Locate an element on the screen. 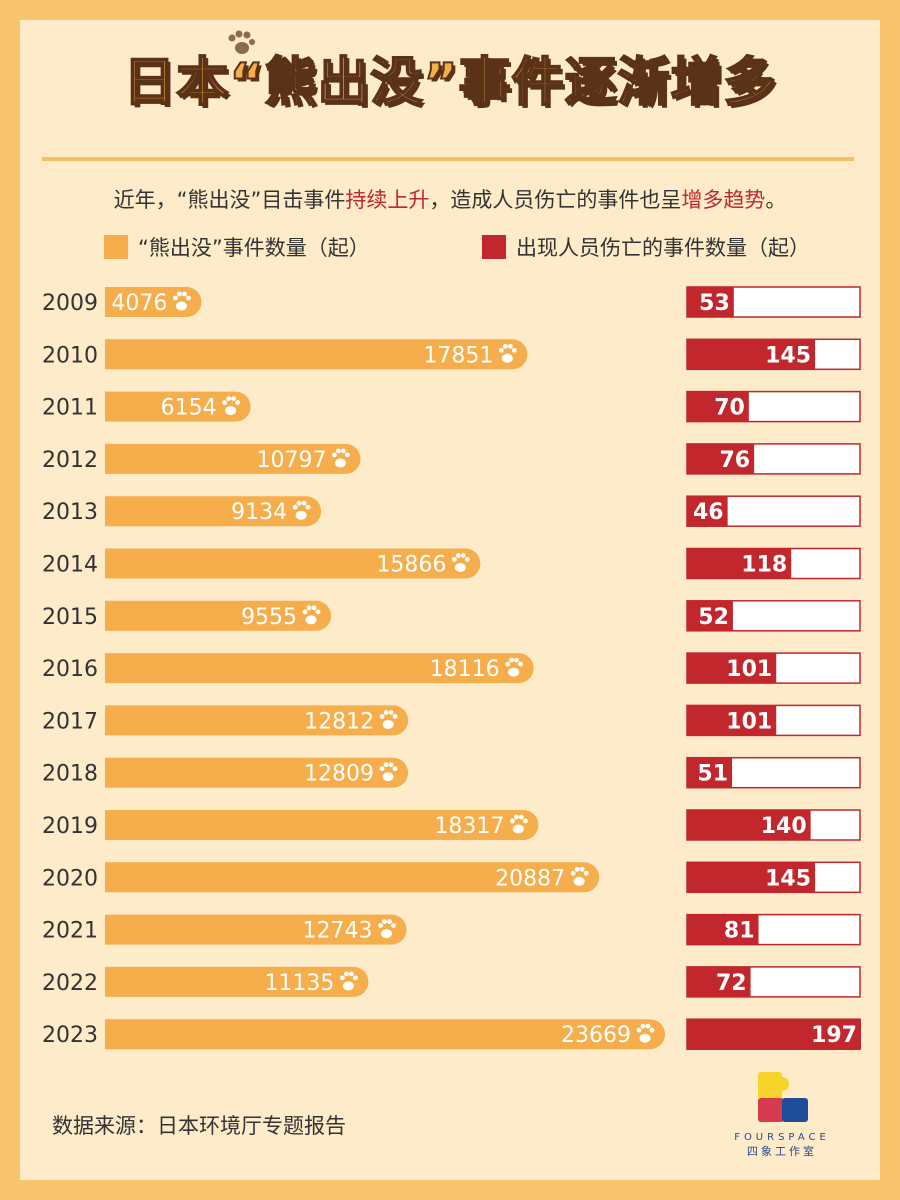  year-label: 2018 is located at coordinates (70, 774).